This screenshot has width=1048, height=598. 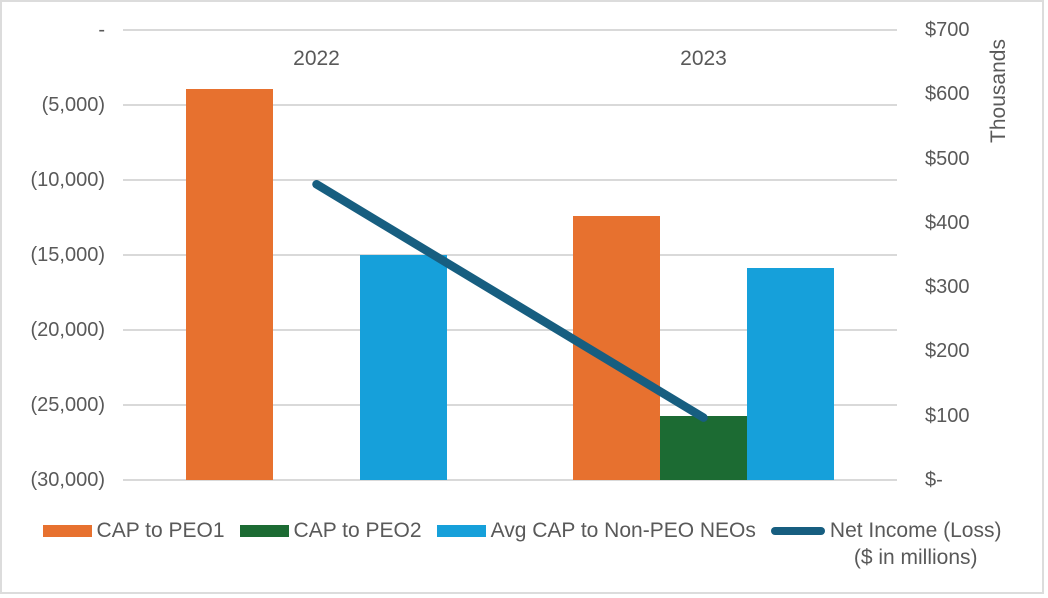 I want to click on right-axis-tick-label: $700, so click(x=947, y=30).